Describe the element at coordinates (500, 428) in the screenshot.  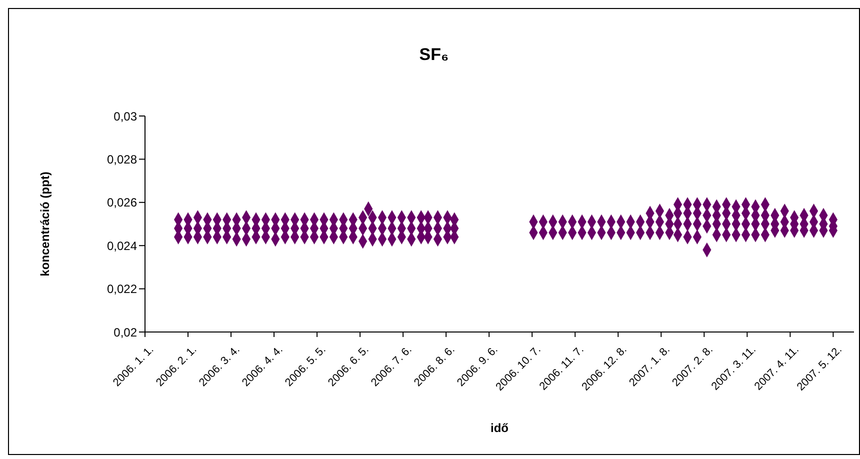
I see `x-axis-title: idő` at that location.